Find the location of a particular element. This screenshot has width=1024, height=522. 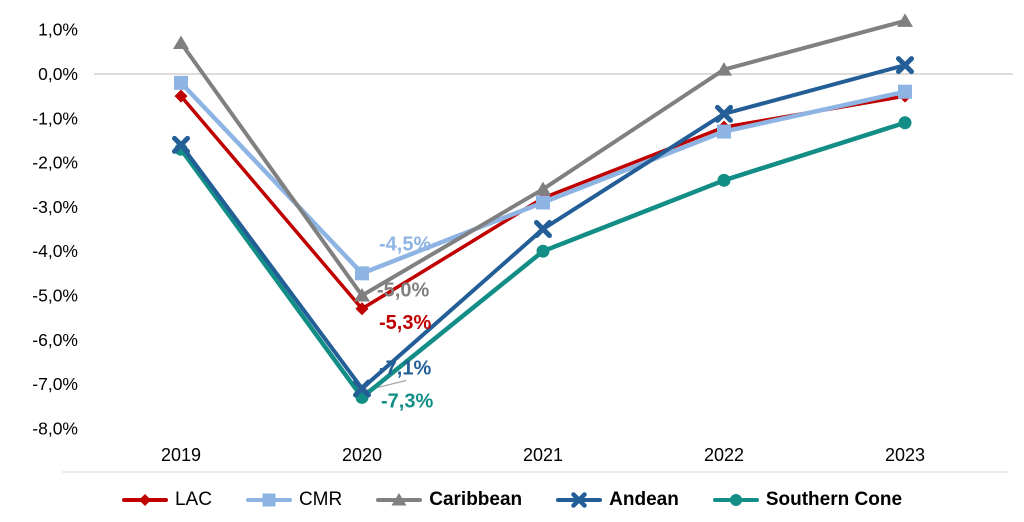

legend-item-caribbean: Caribbean is located at coordinates (449, 500).